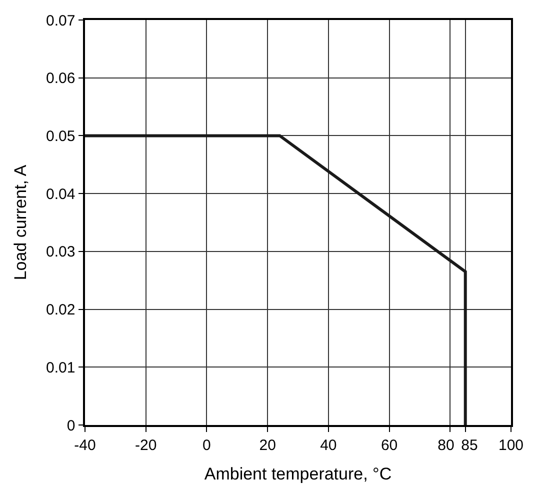  What do you see at coordinates (61, 252) in the screenshot?
I see `y-tick-label: 0.03` at bounding box center [61, 252].